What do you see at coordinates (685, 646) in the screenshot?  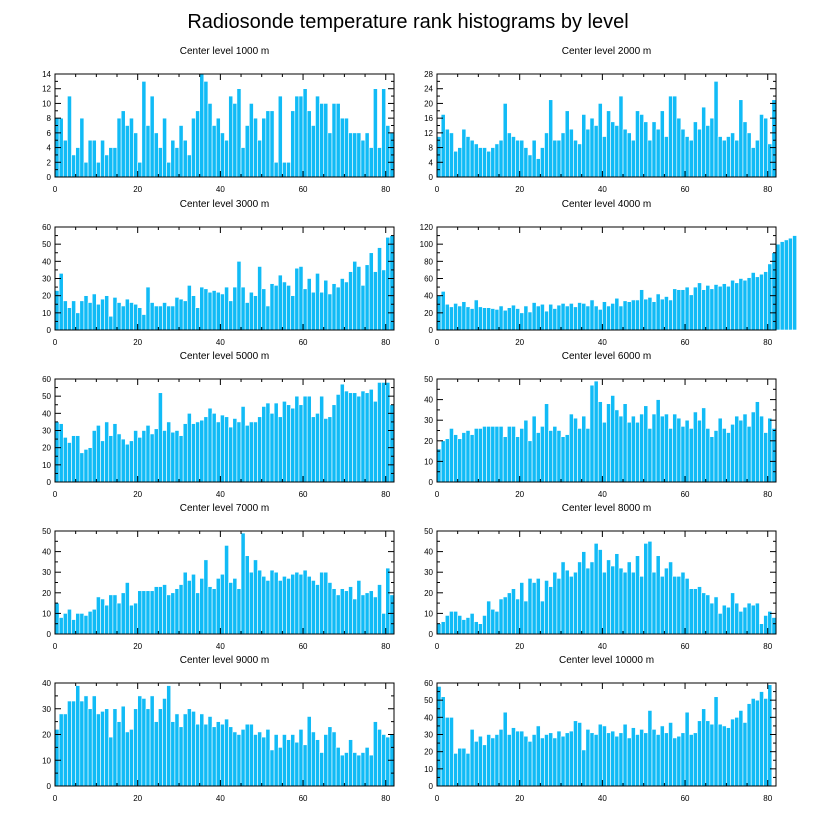 I see `x-tick-label: 60` at bounding box center [685, 646].